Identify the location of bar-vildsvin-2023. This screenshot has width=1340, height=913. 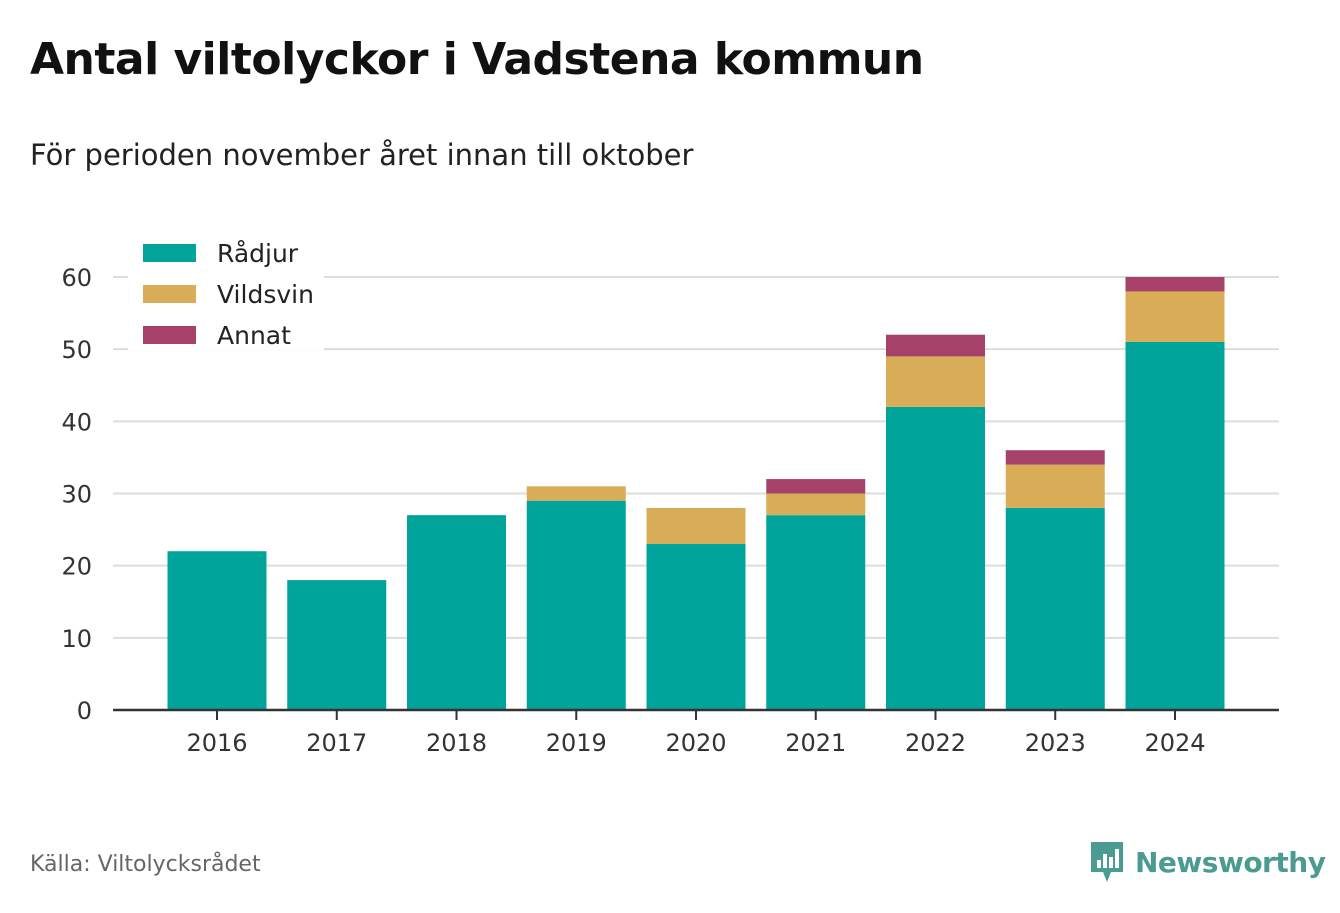
(1055, 486).